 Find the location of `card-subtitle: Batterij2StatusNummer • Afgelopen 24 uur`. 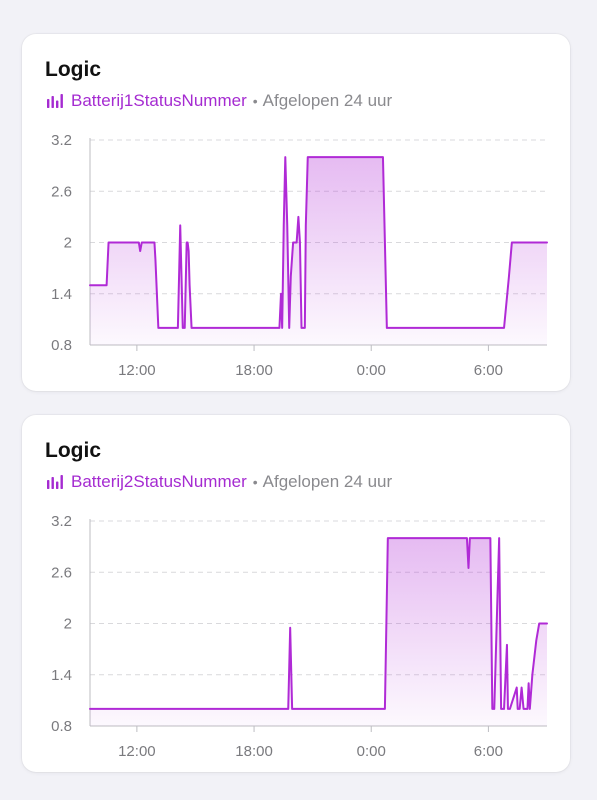

card-subtitle: Batterij2StatusNummer • Afgelopen 24 uur is located at coordinates (219, 482).